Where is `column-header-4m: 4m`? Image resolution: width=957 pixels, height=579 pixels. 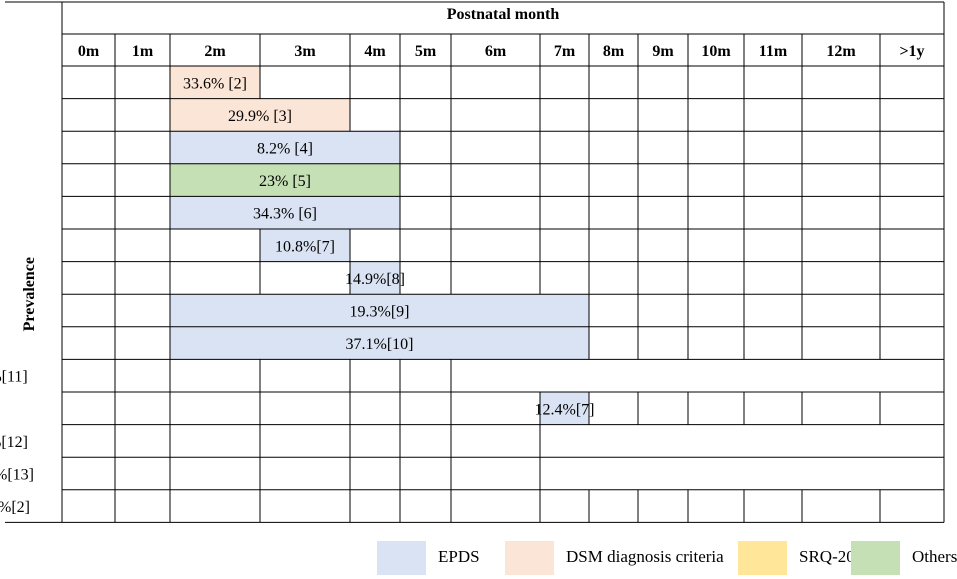
column-header-4m: 4m is located at coordinates (375, 51).